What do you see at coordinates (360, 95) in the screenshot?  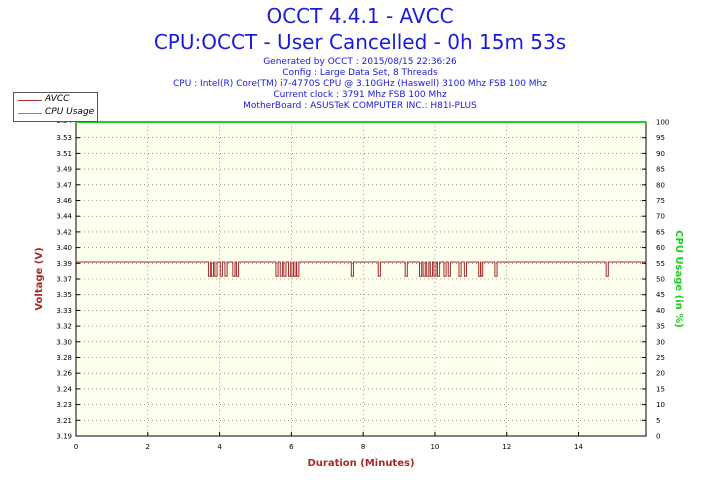 I see `info-clock: Current clock : 3791 Mhz FSB 100 Mhz` at bounding box center [360, 95].